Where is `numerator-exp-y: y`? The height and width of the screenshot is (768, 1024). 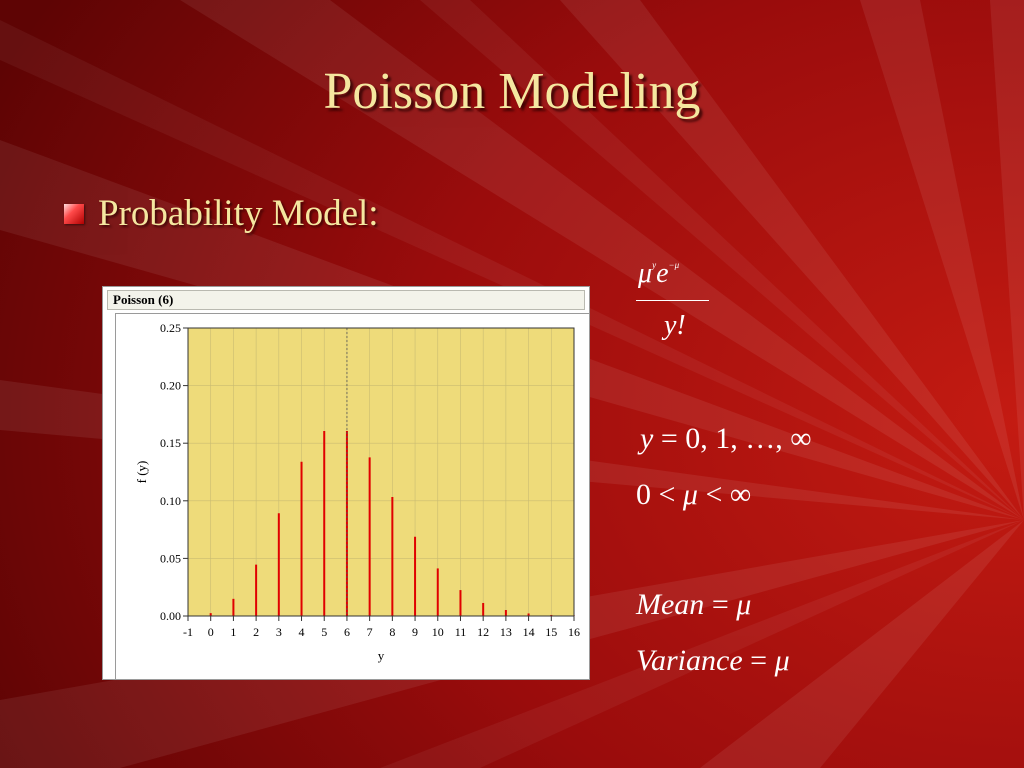 numerator-exp-y: y is located at coordinates (654, 265).